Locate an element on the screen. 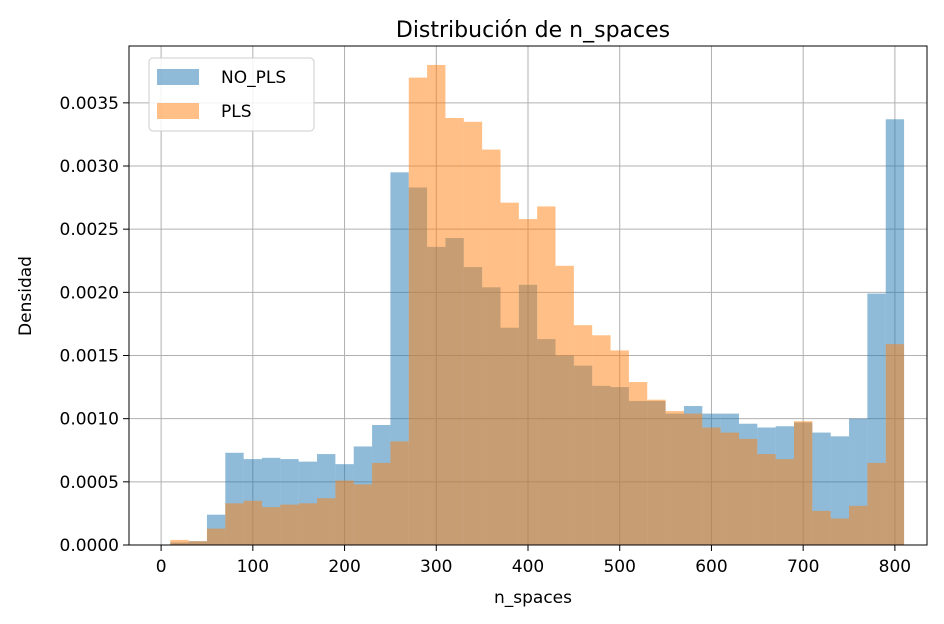 The image size is (944, 624). x-tick-label: 400 is located at coordinates (528, 567).